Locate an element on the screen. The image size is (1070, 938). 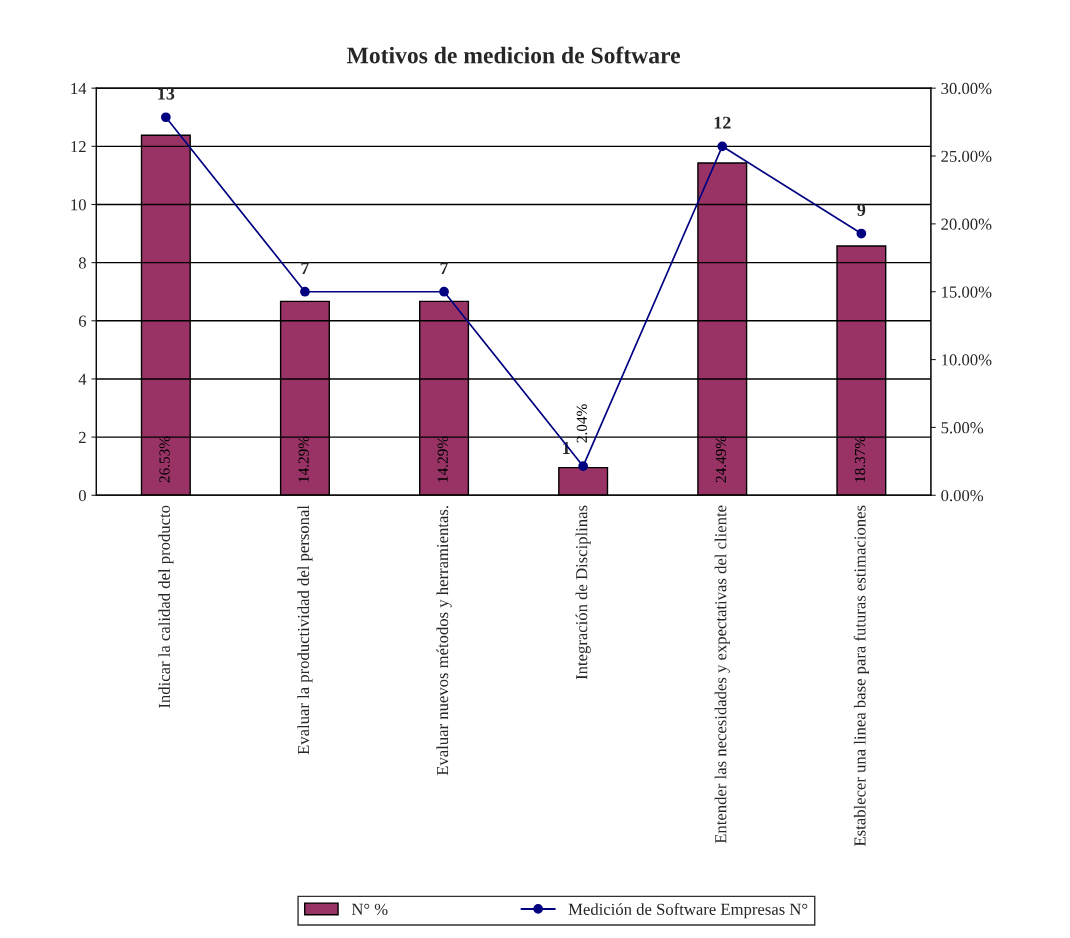
y2-tick-label: 20.00% is located at coordinates (966, 224).